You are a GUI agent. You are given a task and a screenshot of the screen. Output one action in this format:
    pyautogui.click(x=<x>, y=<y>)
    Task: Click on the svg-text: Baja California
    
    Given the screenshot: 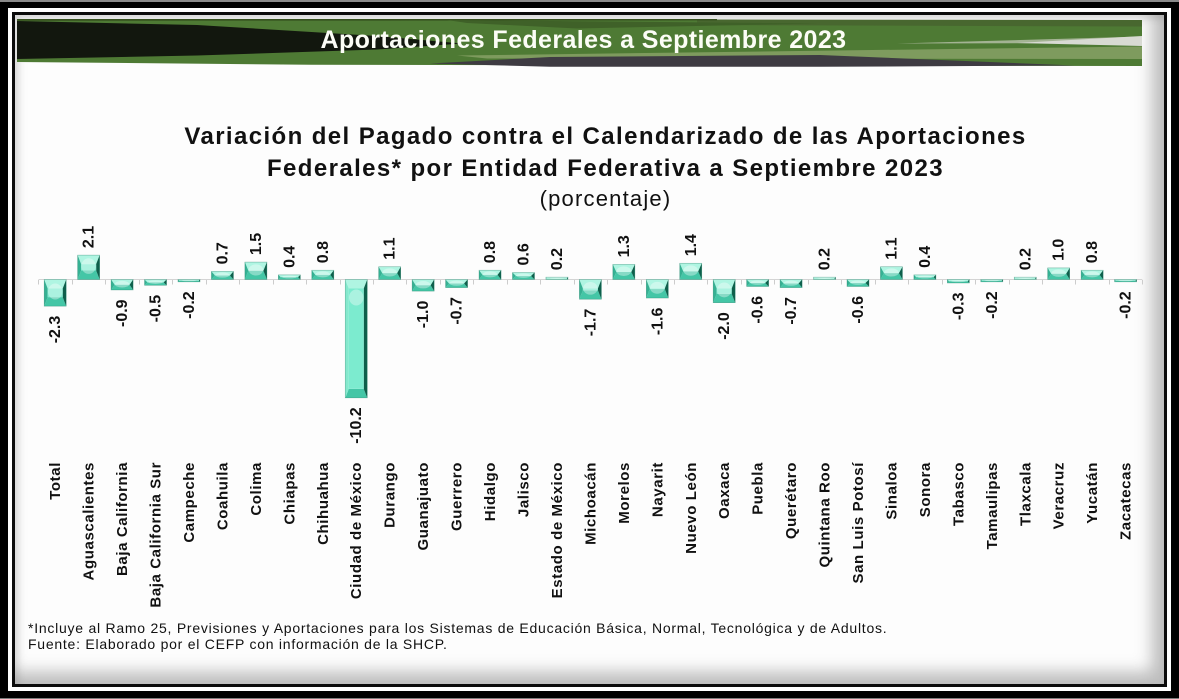 What is the action you would take?
    pyautogui.click(x=122, y=519)
    